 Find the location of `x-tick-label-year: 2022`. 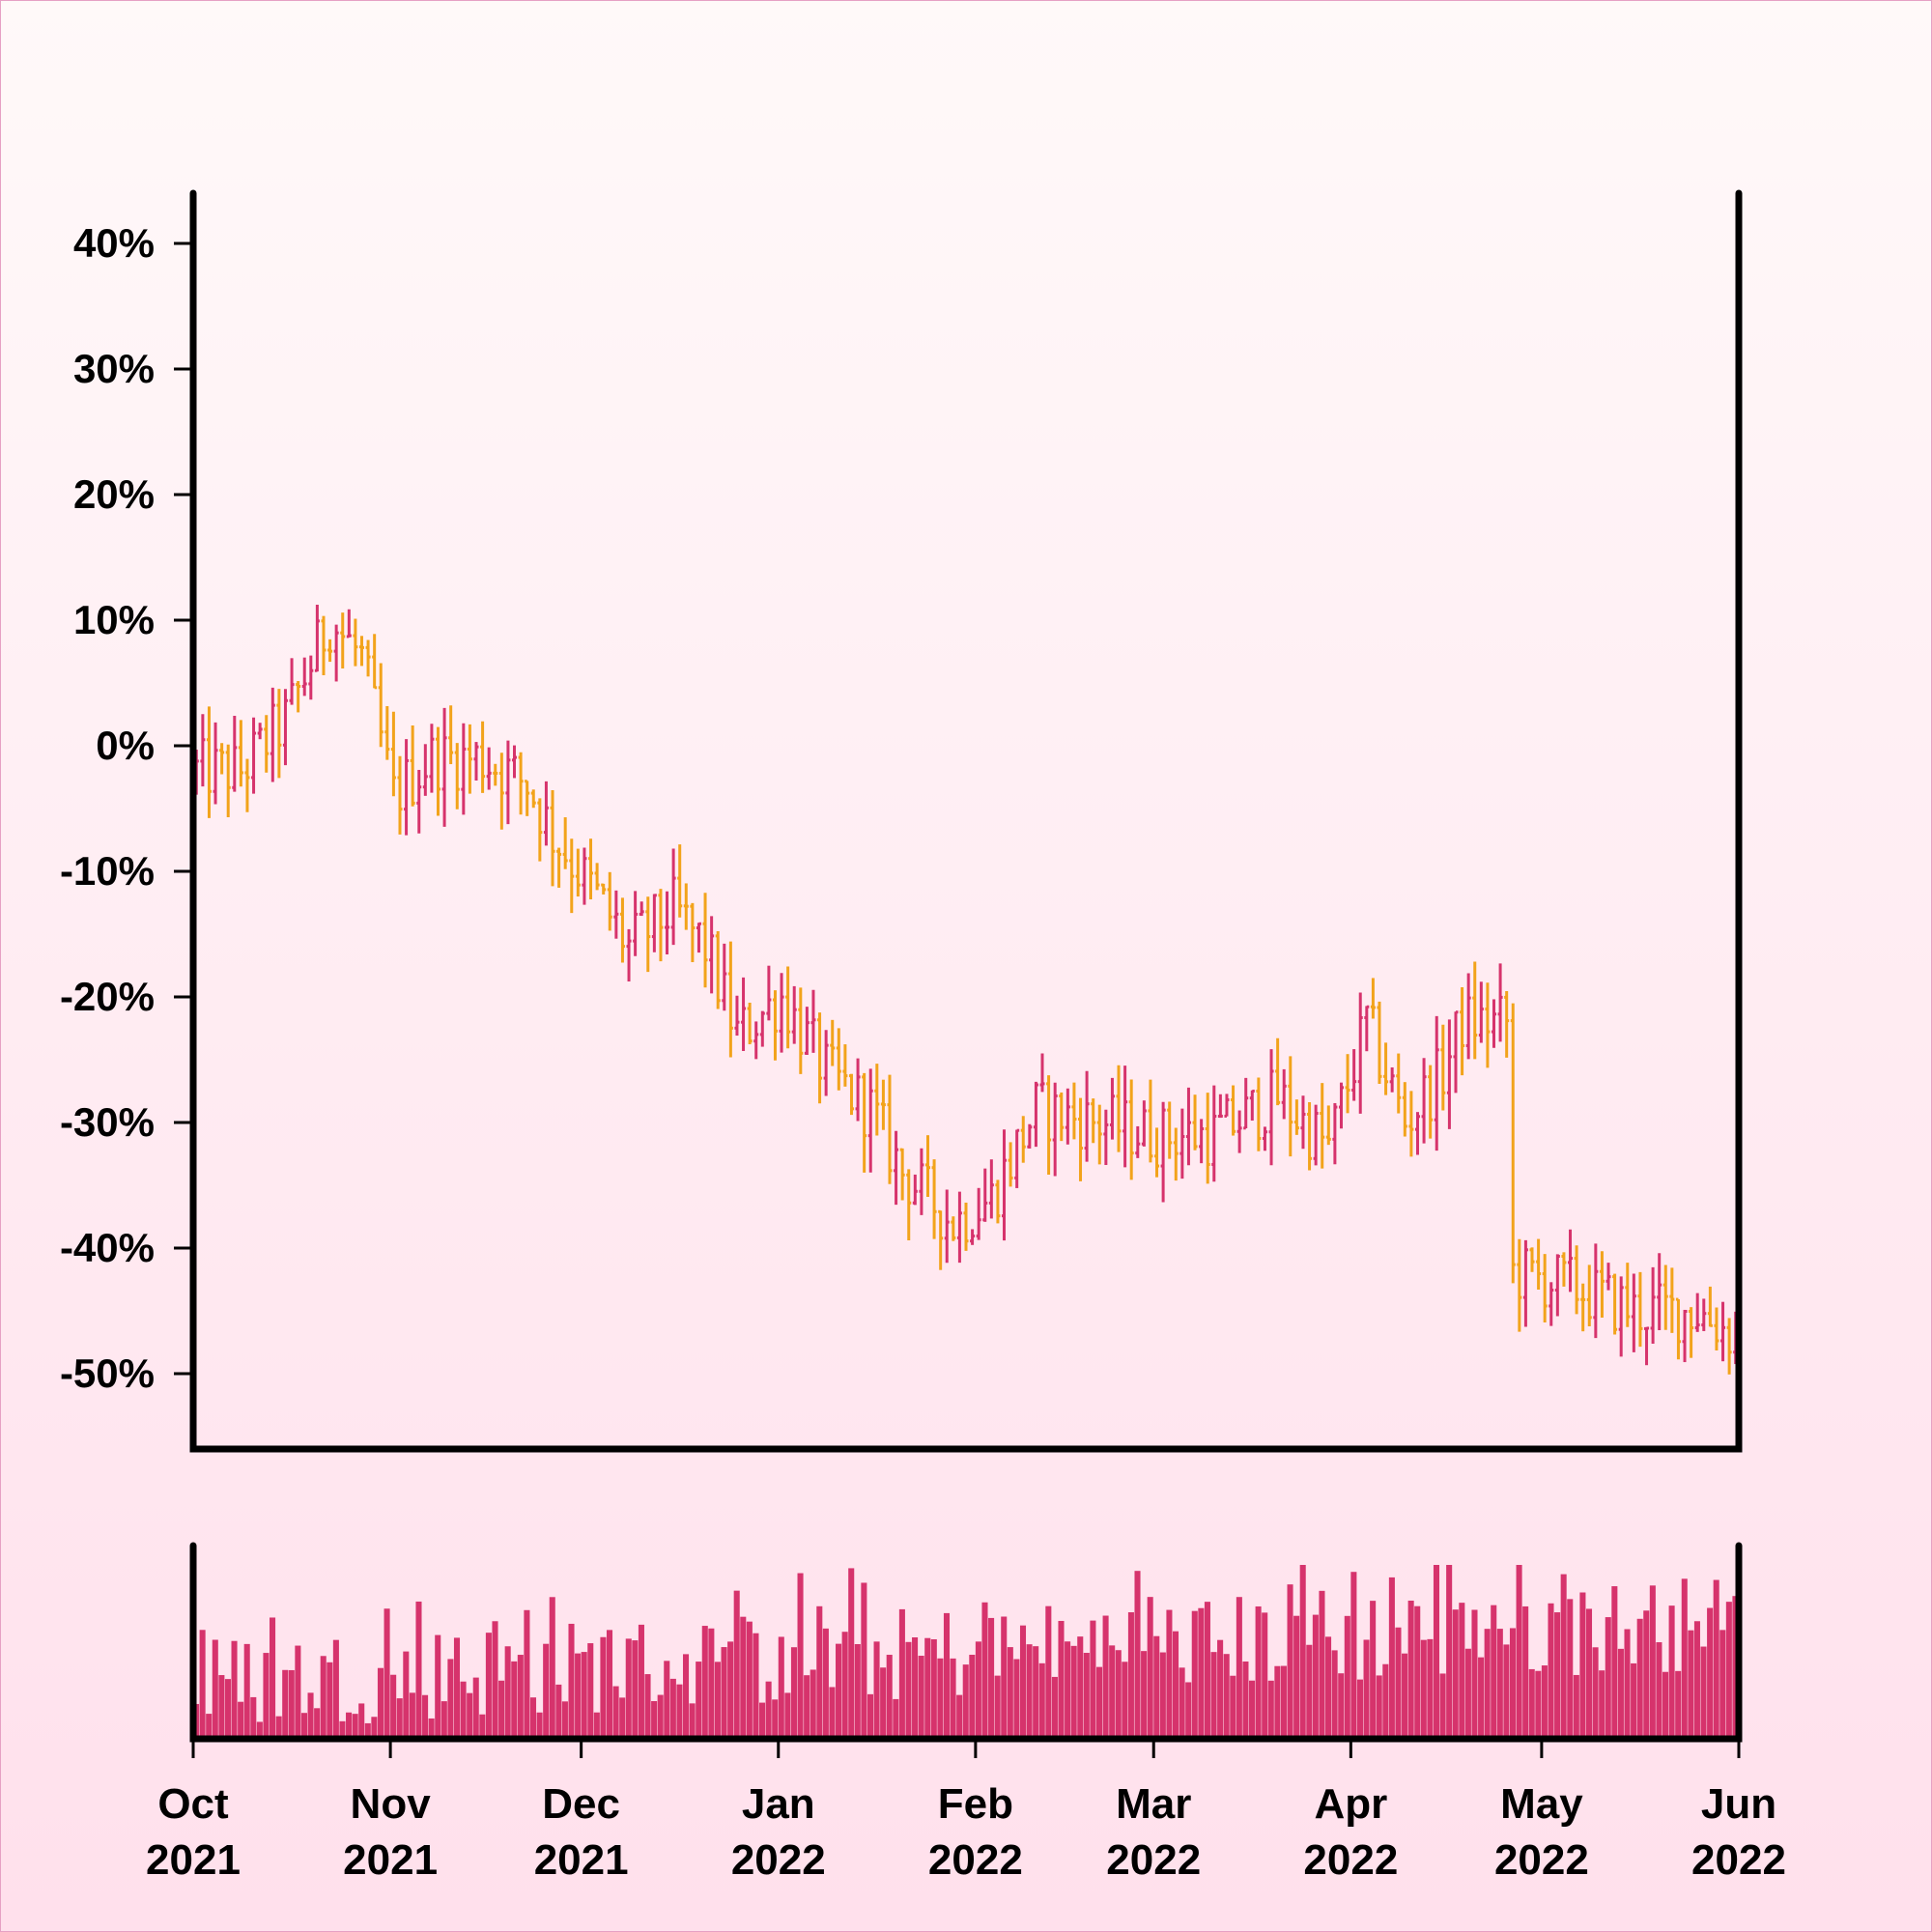

x-tick-label-year: 2022 is located at coordinates (1153, 1860).